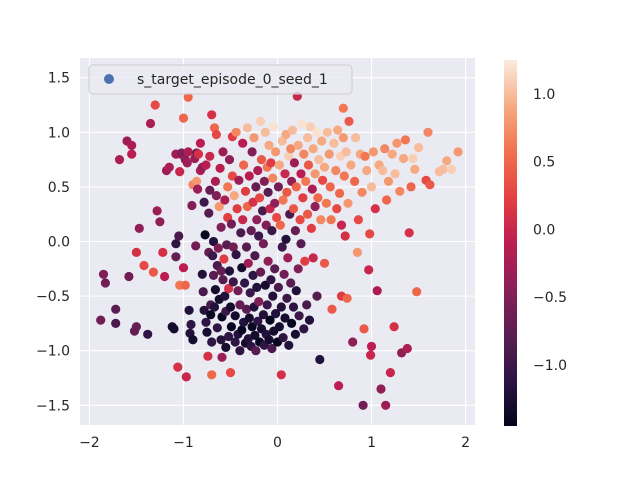 The width and height of the screenshot is (640, 480). I want to click on colorbar-tick-labels: −1.0 −0.5 0.0 0.5 1.0, so click(550, 230).